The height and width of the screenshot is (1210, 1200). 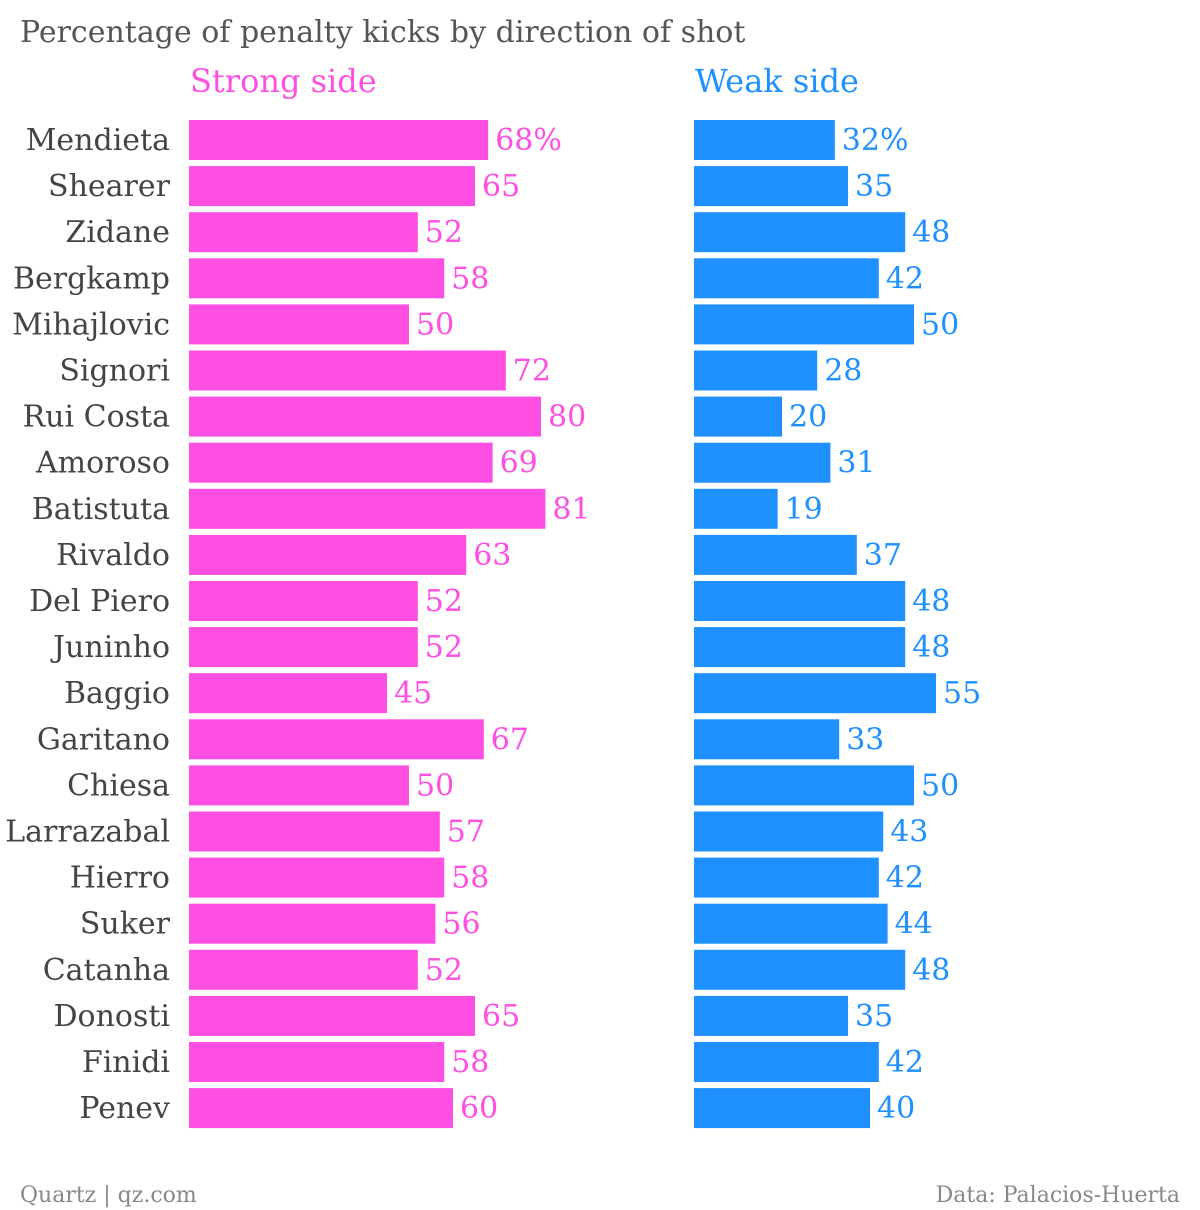 What do you see at coordinates (126, 1062) in the screenshot?
I see `category-label: Finidi` at bounding box center [126, 1062].